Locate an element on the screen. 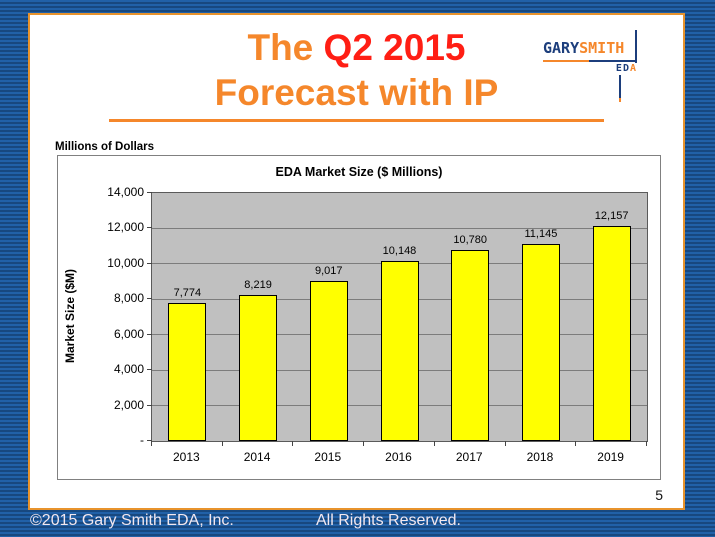 This screenshot has width=715, height=537. bar-value-label: 8,219 is located at coordinates (258, 285).